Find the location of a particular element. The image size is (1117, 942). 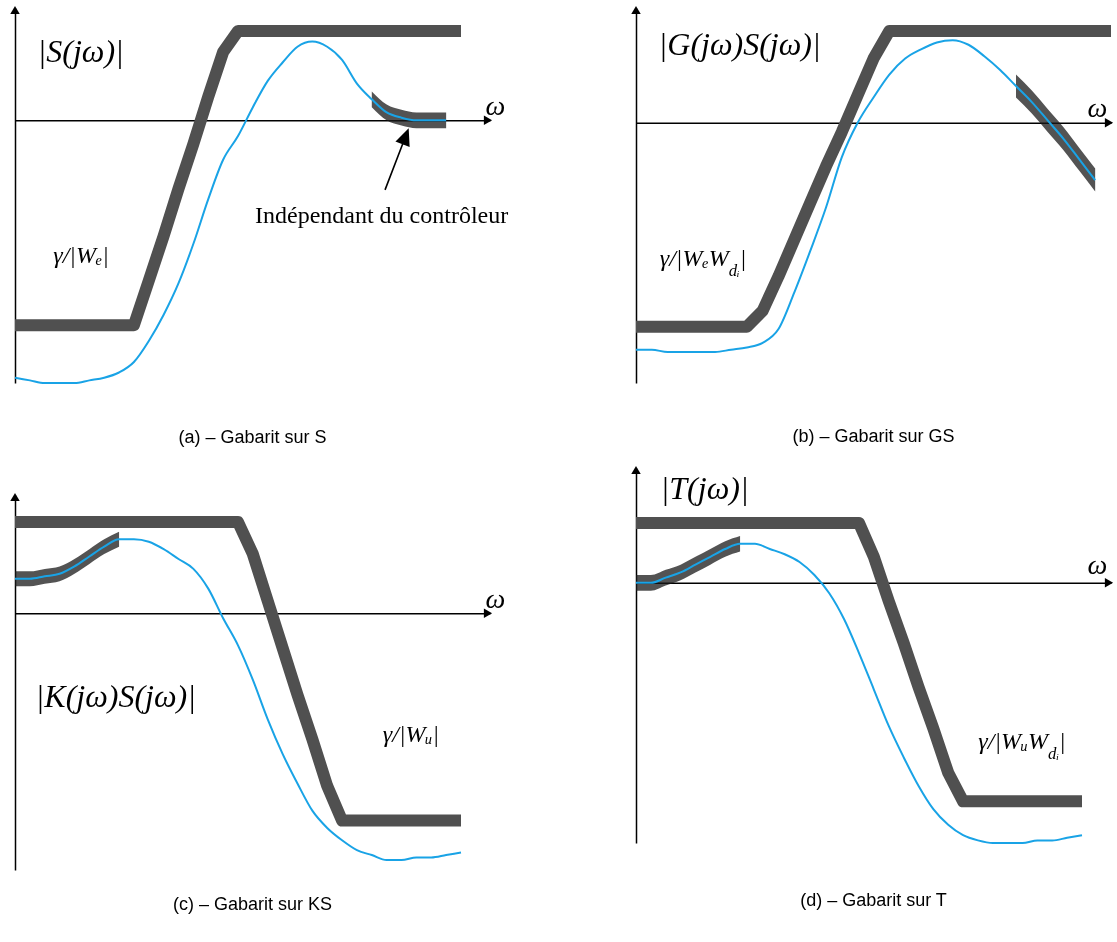

y-axis-title: |G(jω)S(jω)| is located at coordinates (739, 43).